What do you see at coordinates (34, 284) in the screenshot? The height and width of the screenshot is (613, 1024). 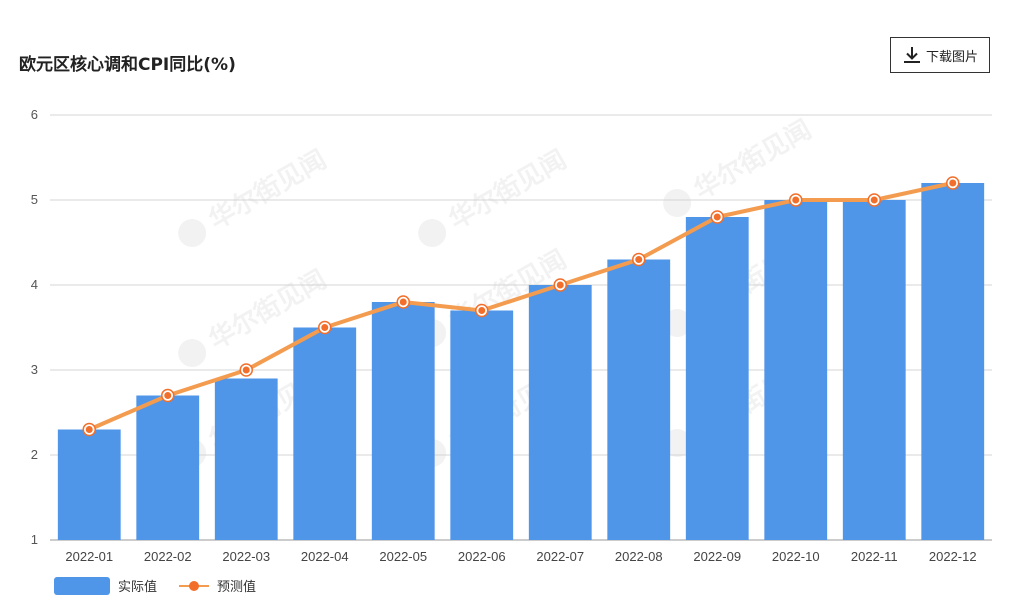 I see `y-tick-label: 4` at bounding box center [34, 284].